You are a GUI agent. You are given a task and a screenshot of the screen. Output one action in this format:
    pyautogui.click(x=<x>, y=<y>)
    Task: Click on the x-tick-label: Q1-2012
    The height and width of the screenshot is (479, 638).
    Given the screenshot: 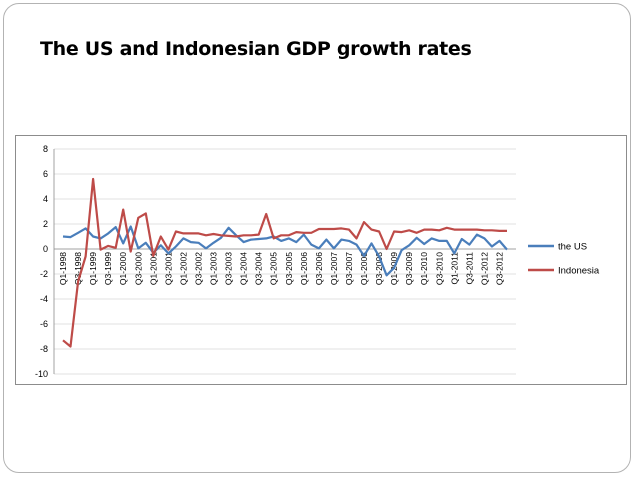 What is the action you would take?
    pyautogui.click(x=484, y=268)
    